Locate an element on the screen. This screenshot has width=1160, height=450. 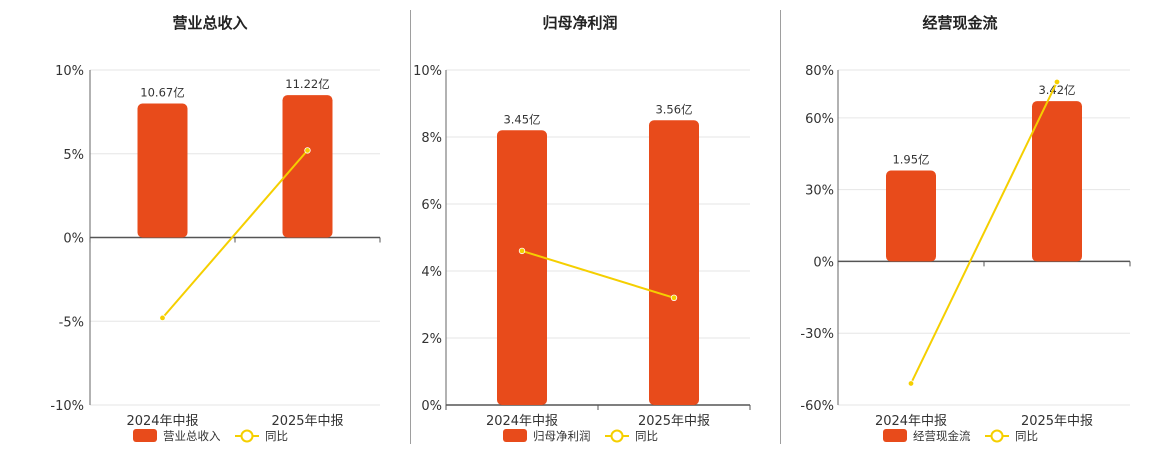
y-tick-label: 5% is located at coordinates (73, 155).